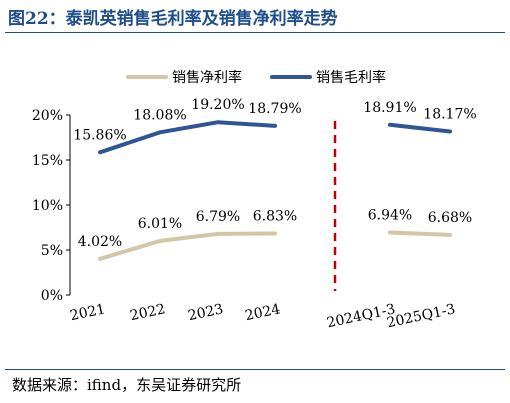 This screenshot has width=510, height=403. What do you see at coordinates (52, 251) in the screenshot?
I see `y-tick-label: 5%` at bounding box center [52, 251].